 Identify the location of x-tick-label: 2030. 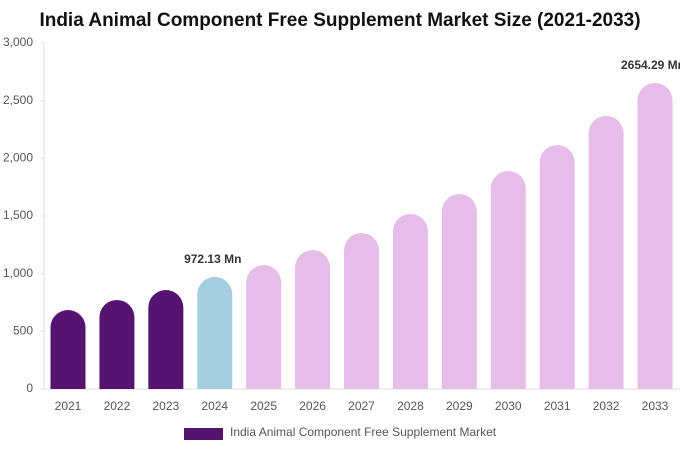
(508, 406).